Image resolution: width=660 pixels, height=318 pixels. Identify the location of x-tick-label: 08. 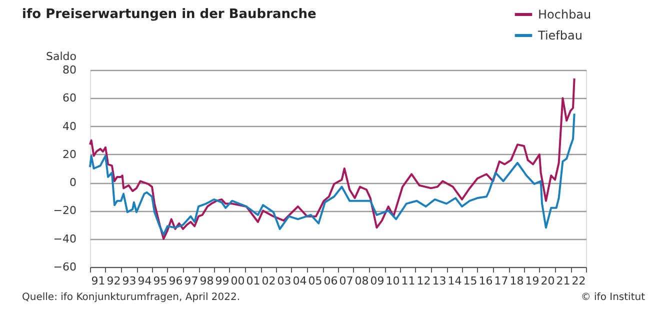
(361, 281).